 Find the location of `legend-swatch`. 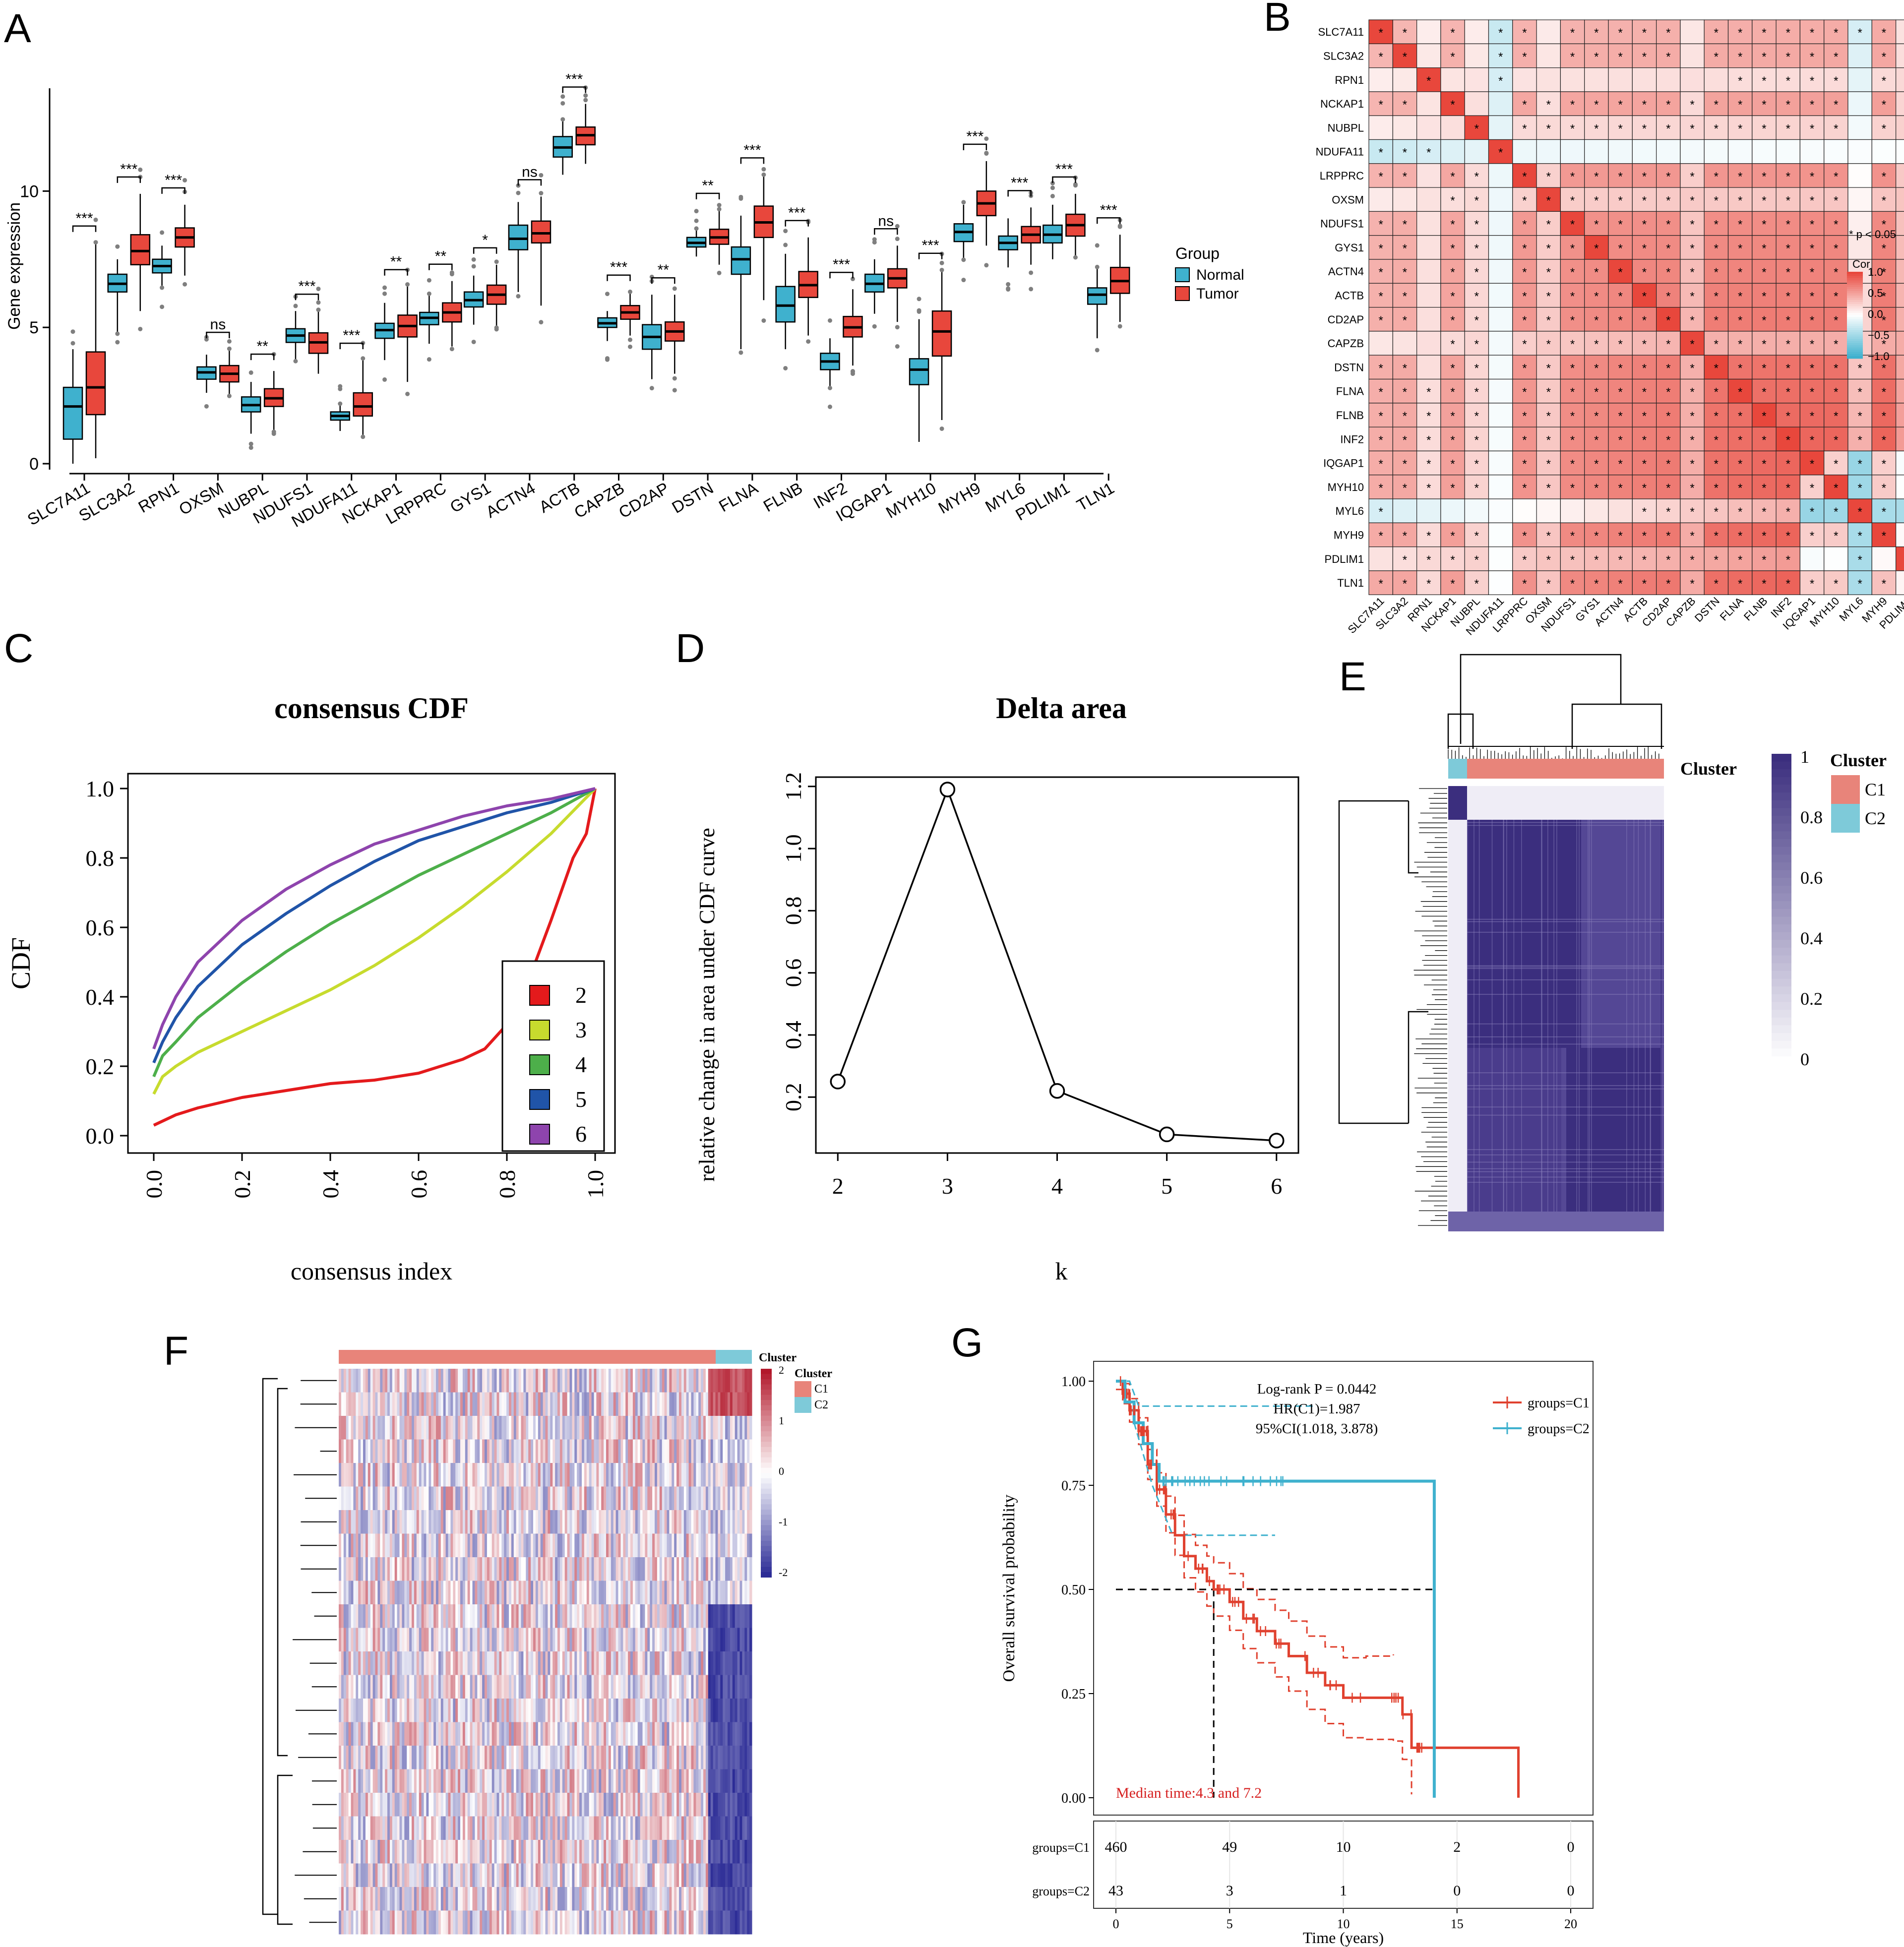

legend-swatch is located at coordinates (1846, 818).